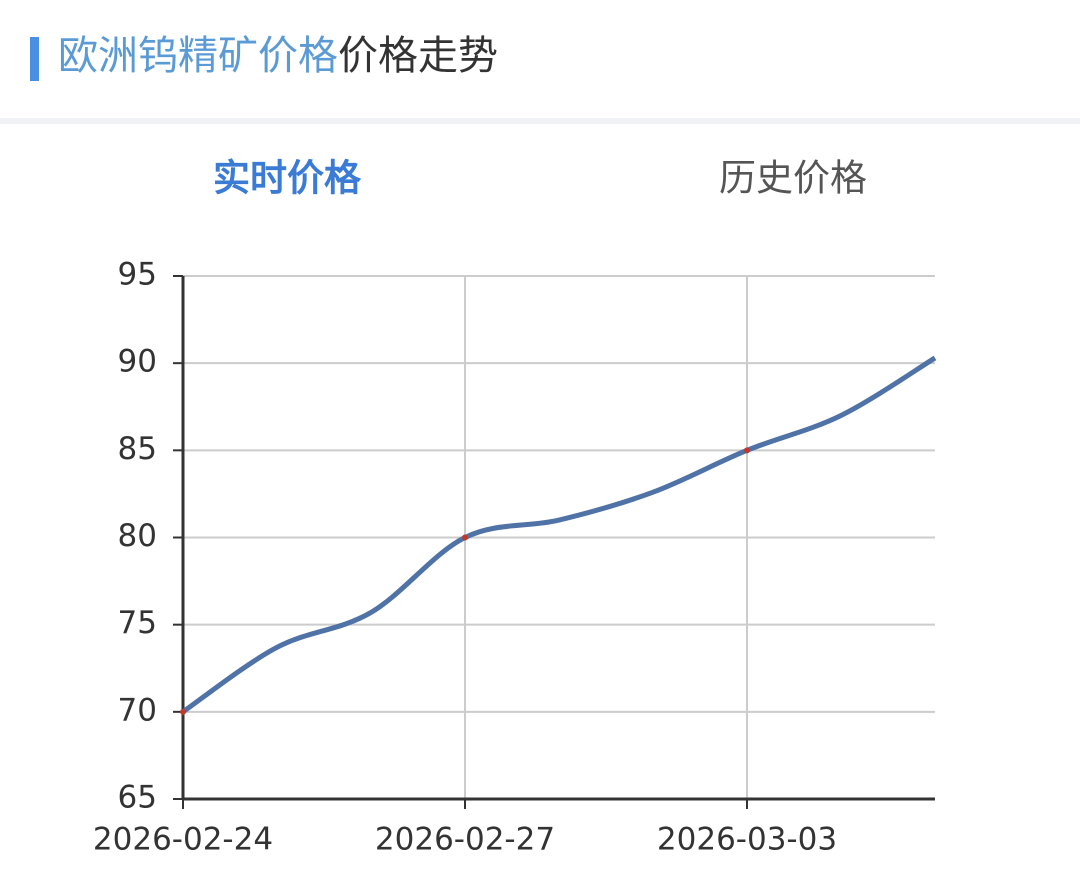 The image size is (1080, 889). Describe the element at coordinates (137, 449) in the screenshot. I see `y-tick-label: 85` at that location.